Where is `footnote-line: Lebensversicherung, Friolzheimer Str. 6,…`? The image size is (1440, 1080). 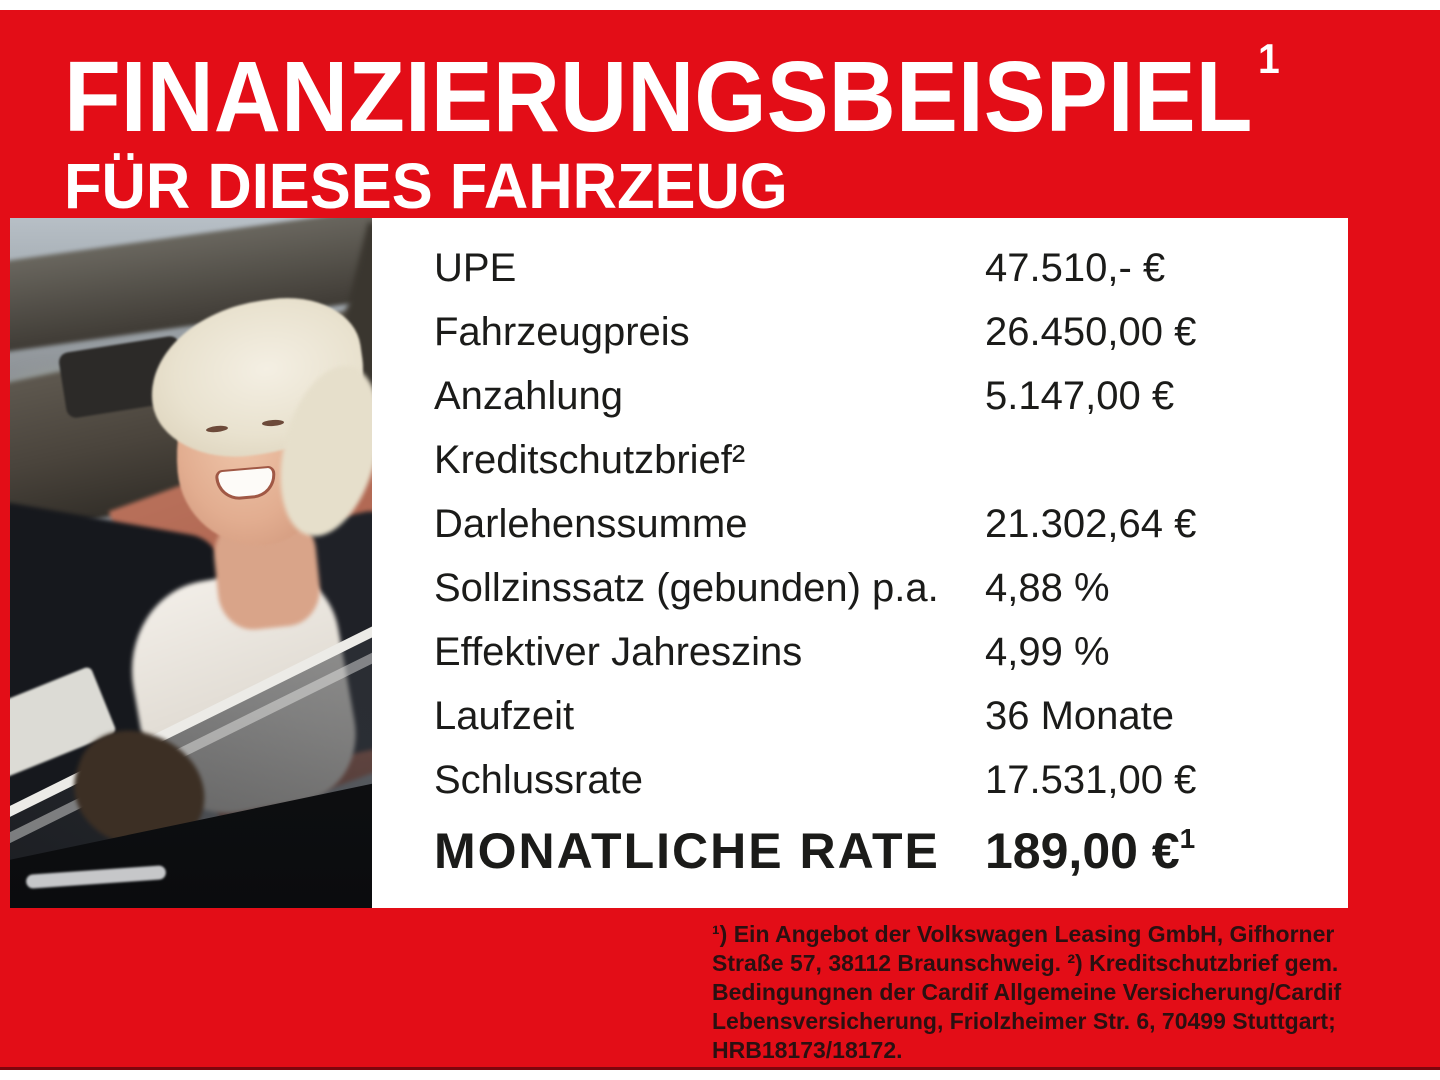 footnote-line: Lebensversicherung, Friolzheimer Str. 6,… is located at coordinates (1024, 1021).